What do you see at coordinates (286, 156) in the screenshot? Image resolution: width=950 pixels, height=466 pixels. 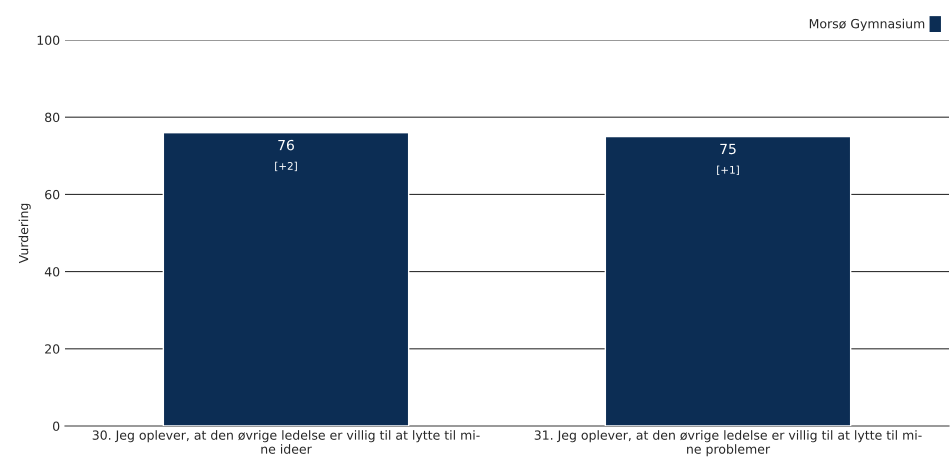 I see `data-label: 76 [+2]` at bounding box center [286, 156].